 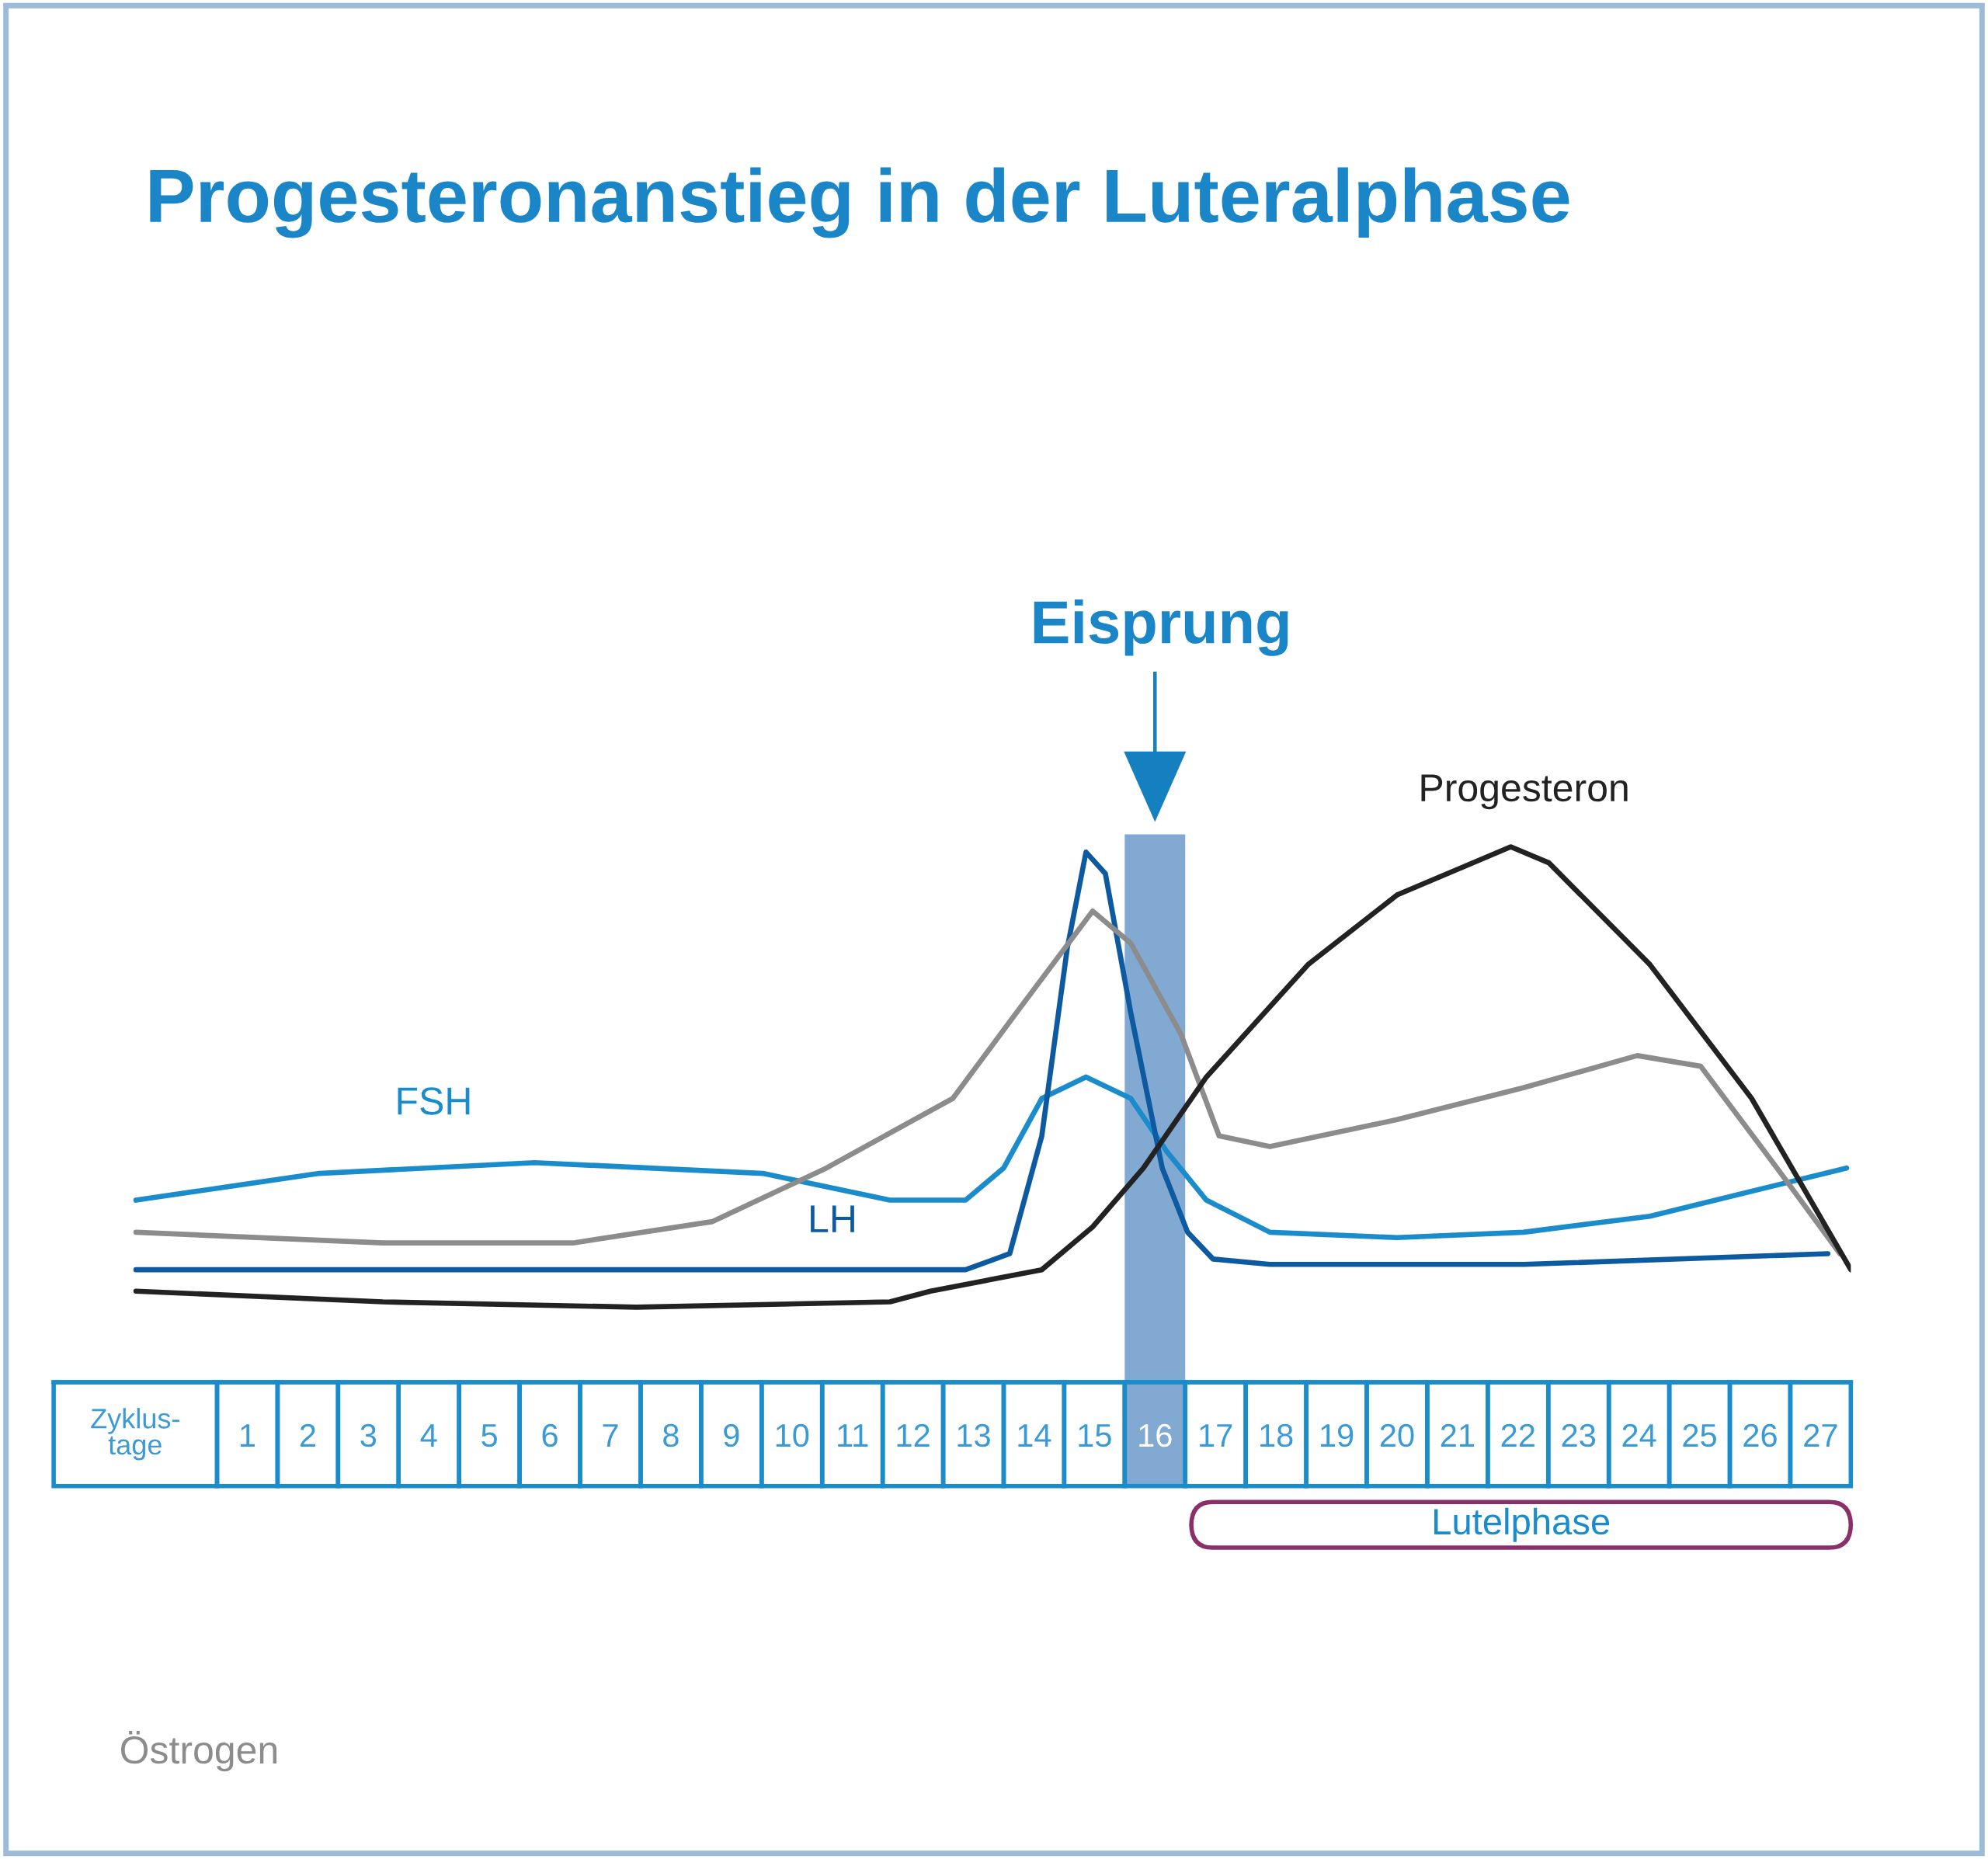 I want to click on x-tick-label: 16, so click(x=1155, y=1435).